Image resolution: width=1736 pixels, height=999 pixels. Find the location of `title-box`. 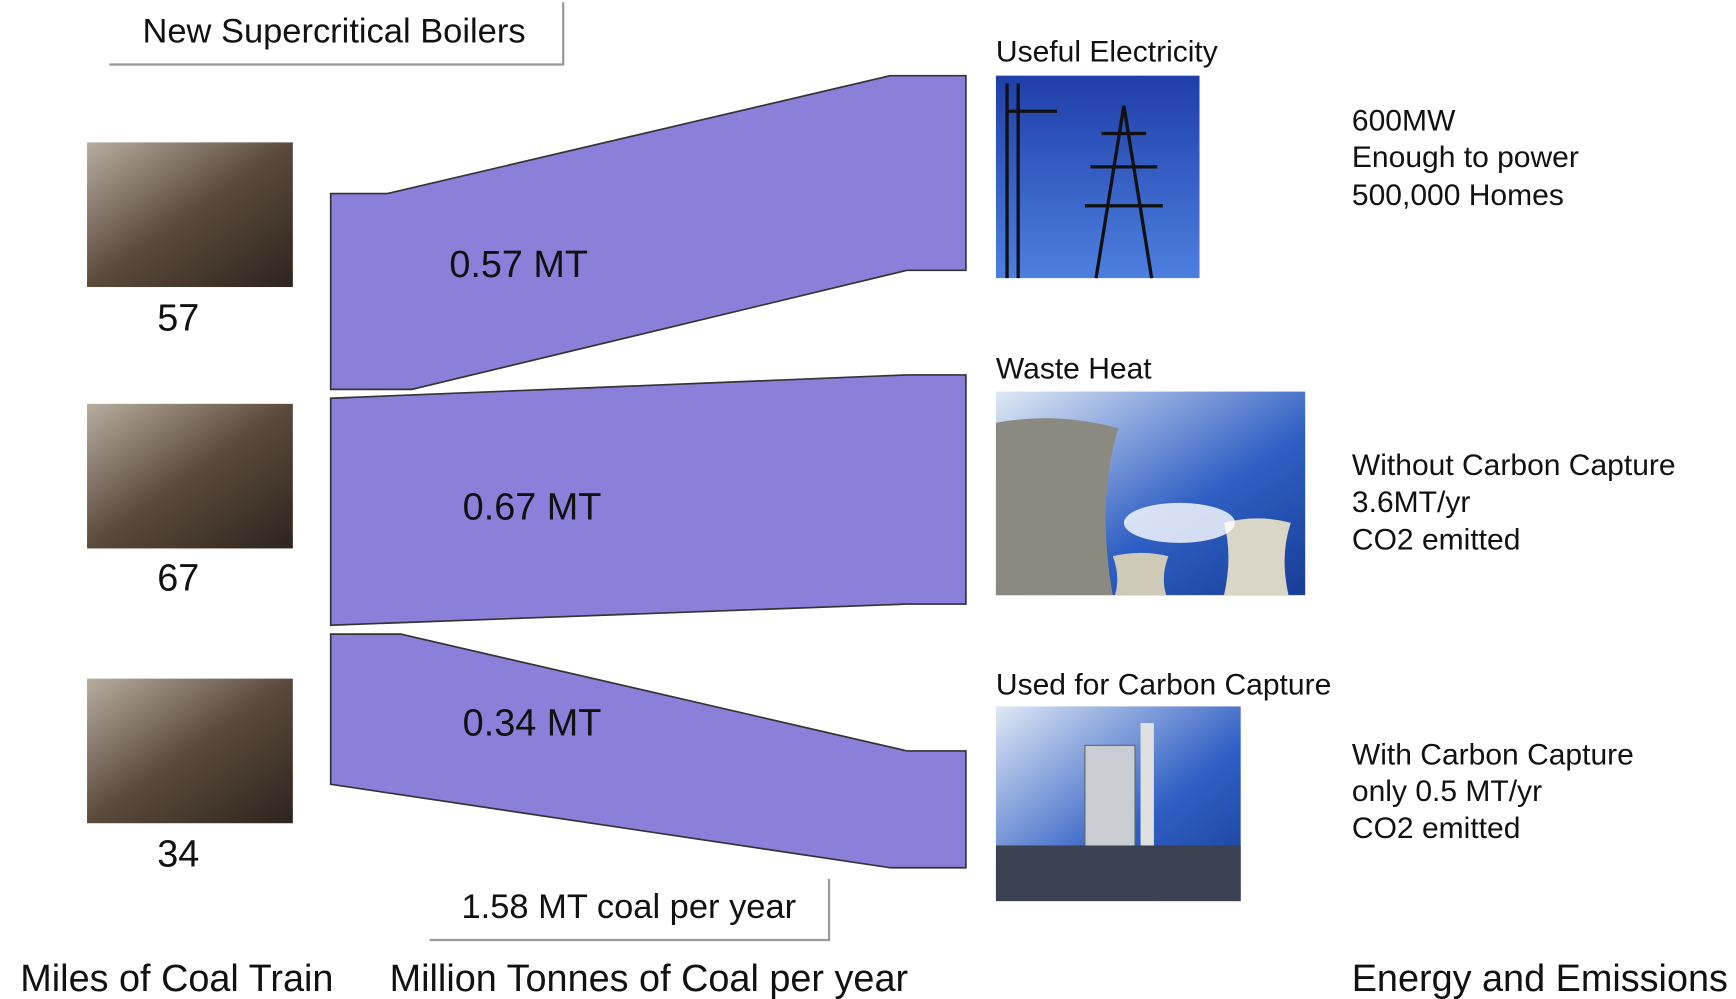

title-box is located at coordinates (337, 34).